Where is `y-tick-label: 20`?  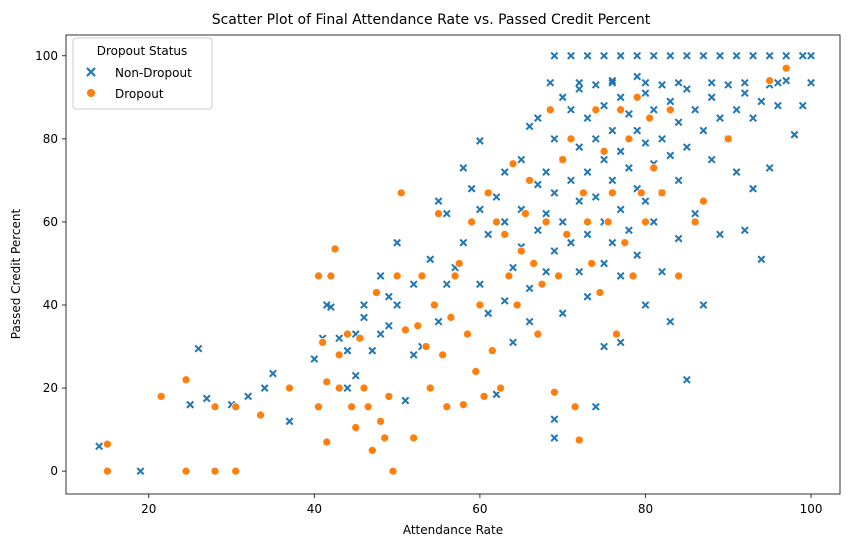 y-tick-label: 20 is located at coordinates (50, 388).